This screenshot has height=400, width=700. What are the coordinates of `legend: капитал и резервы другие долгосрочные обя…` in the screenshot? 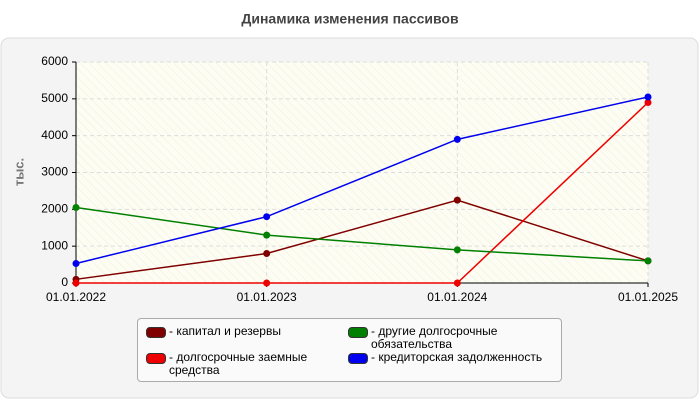 It's located at (349, 350).